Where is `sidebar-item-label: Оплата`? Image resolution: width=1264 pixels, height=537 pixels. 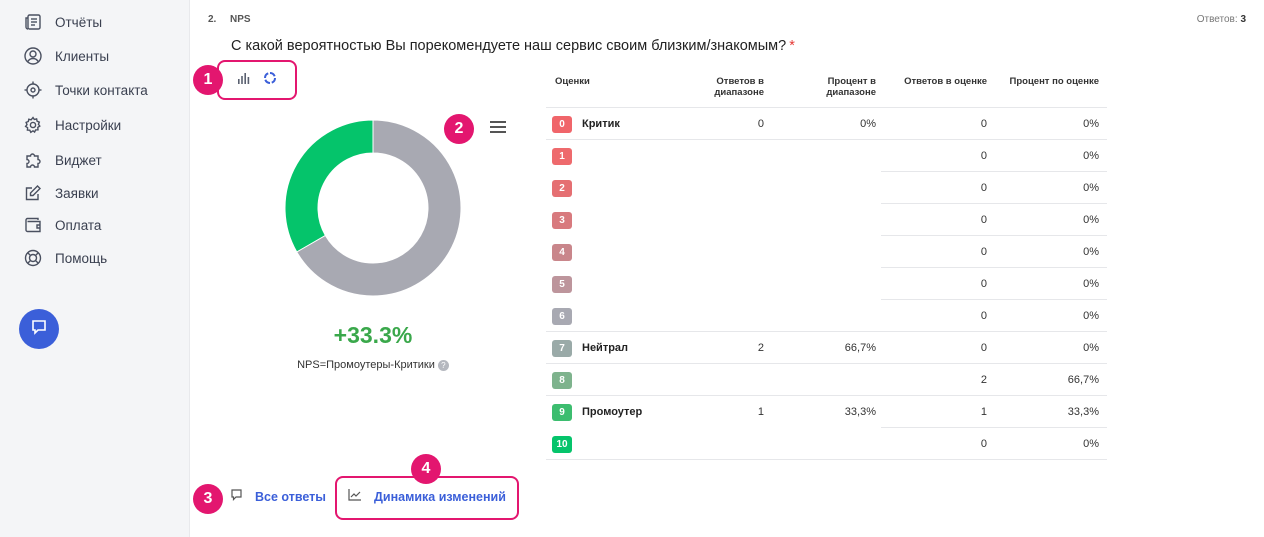 sidebar-item-label: Оплата is located at coordinates (78, 225).